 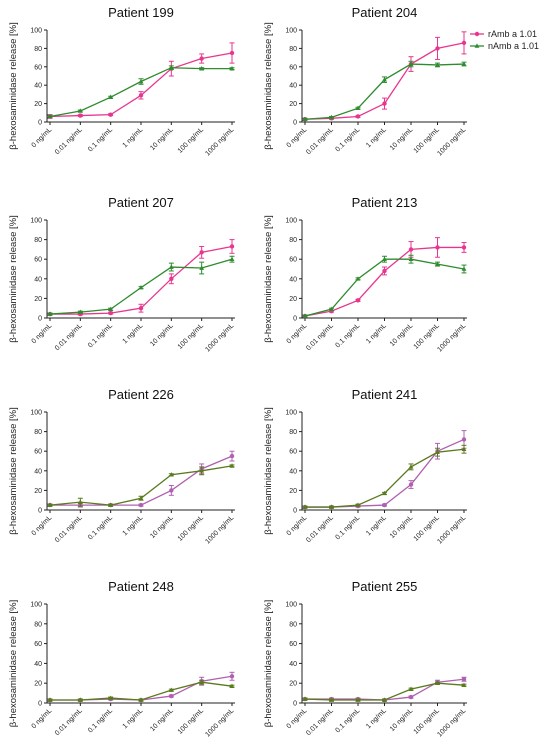 I want to click on panel-title: Patient 204, so click(x=385, y=12).